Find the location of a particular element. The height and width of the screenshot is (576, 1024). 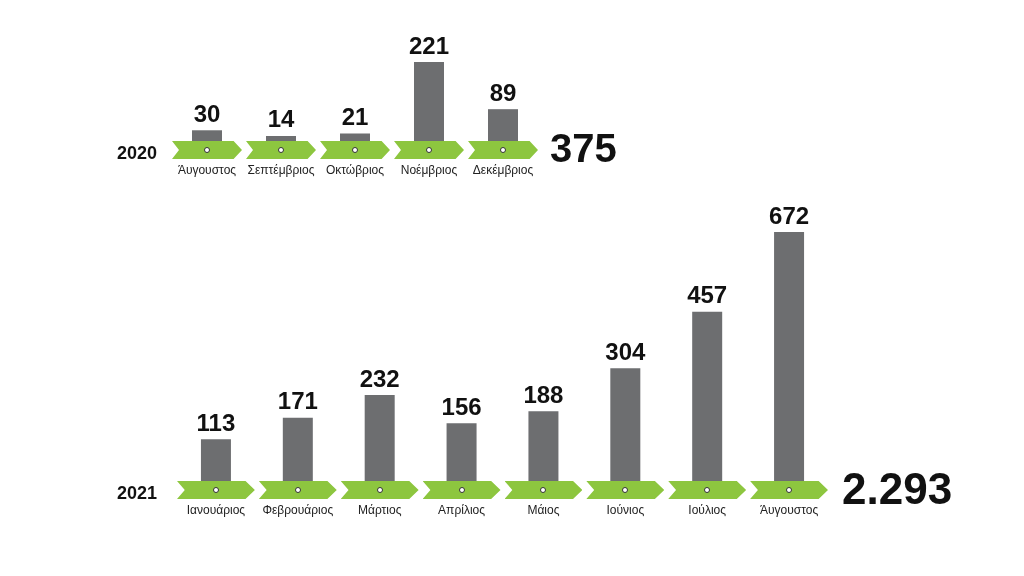

data-label: 156 is located at coordinates (461, 406).